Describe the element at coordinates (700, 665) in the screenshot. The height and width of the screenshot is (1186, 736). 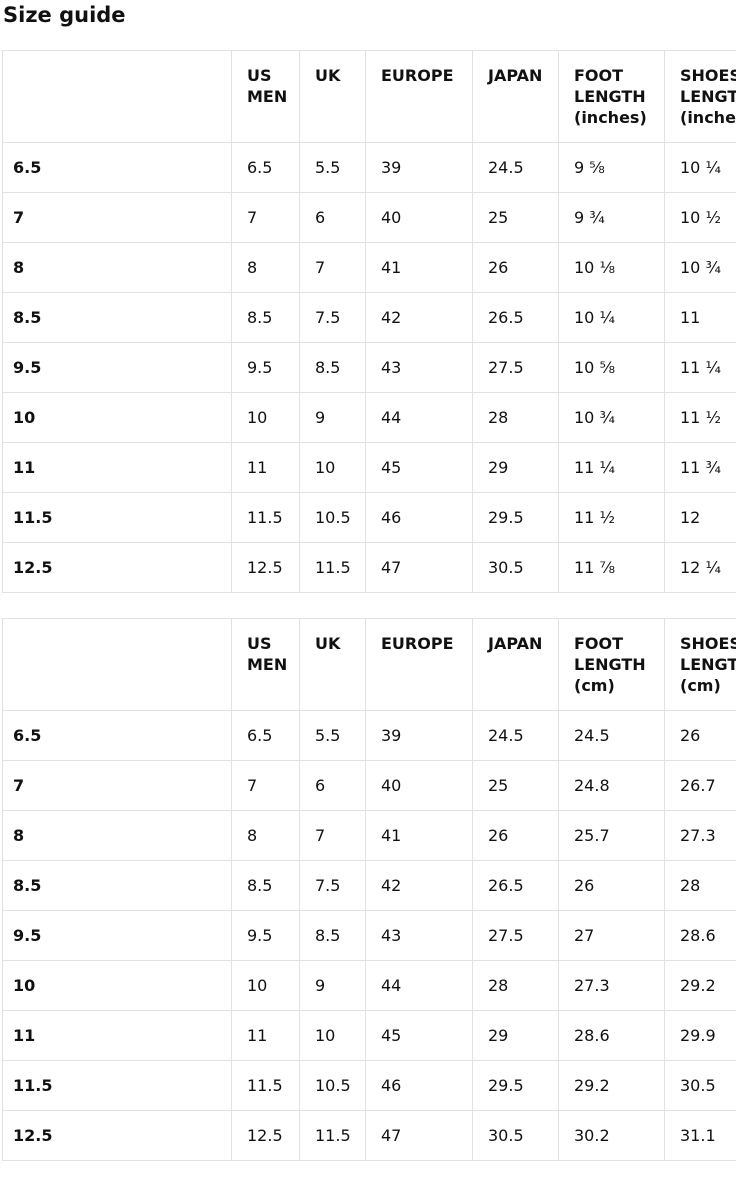
I see `column-header: SHOES LENGTH (cm)` at that location.